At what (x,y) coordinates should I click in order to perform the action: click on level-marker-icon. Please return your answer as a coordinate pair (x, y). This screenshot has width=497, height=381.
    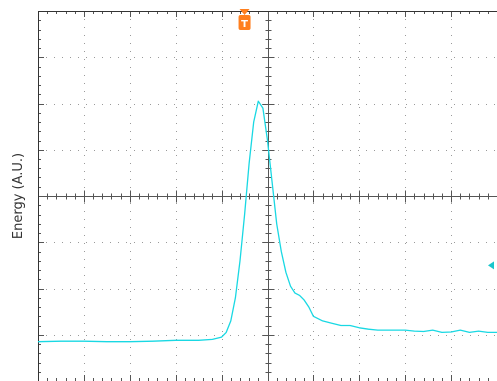
    Looking at the image, I should click on (491, 265).